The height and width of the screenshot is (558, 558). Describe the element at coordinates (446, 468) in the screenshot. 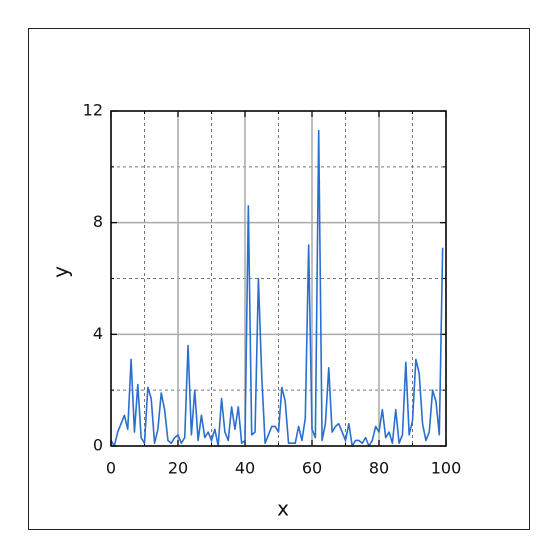

I see `x-tick-label: 100` at that location.